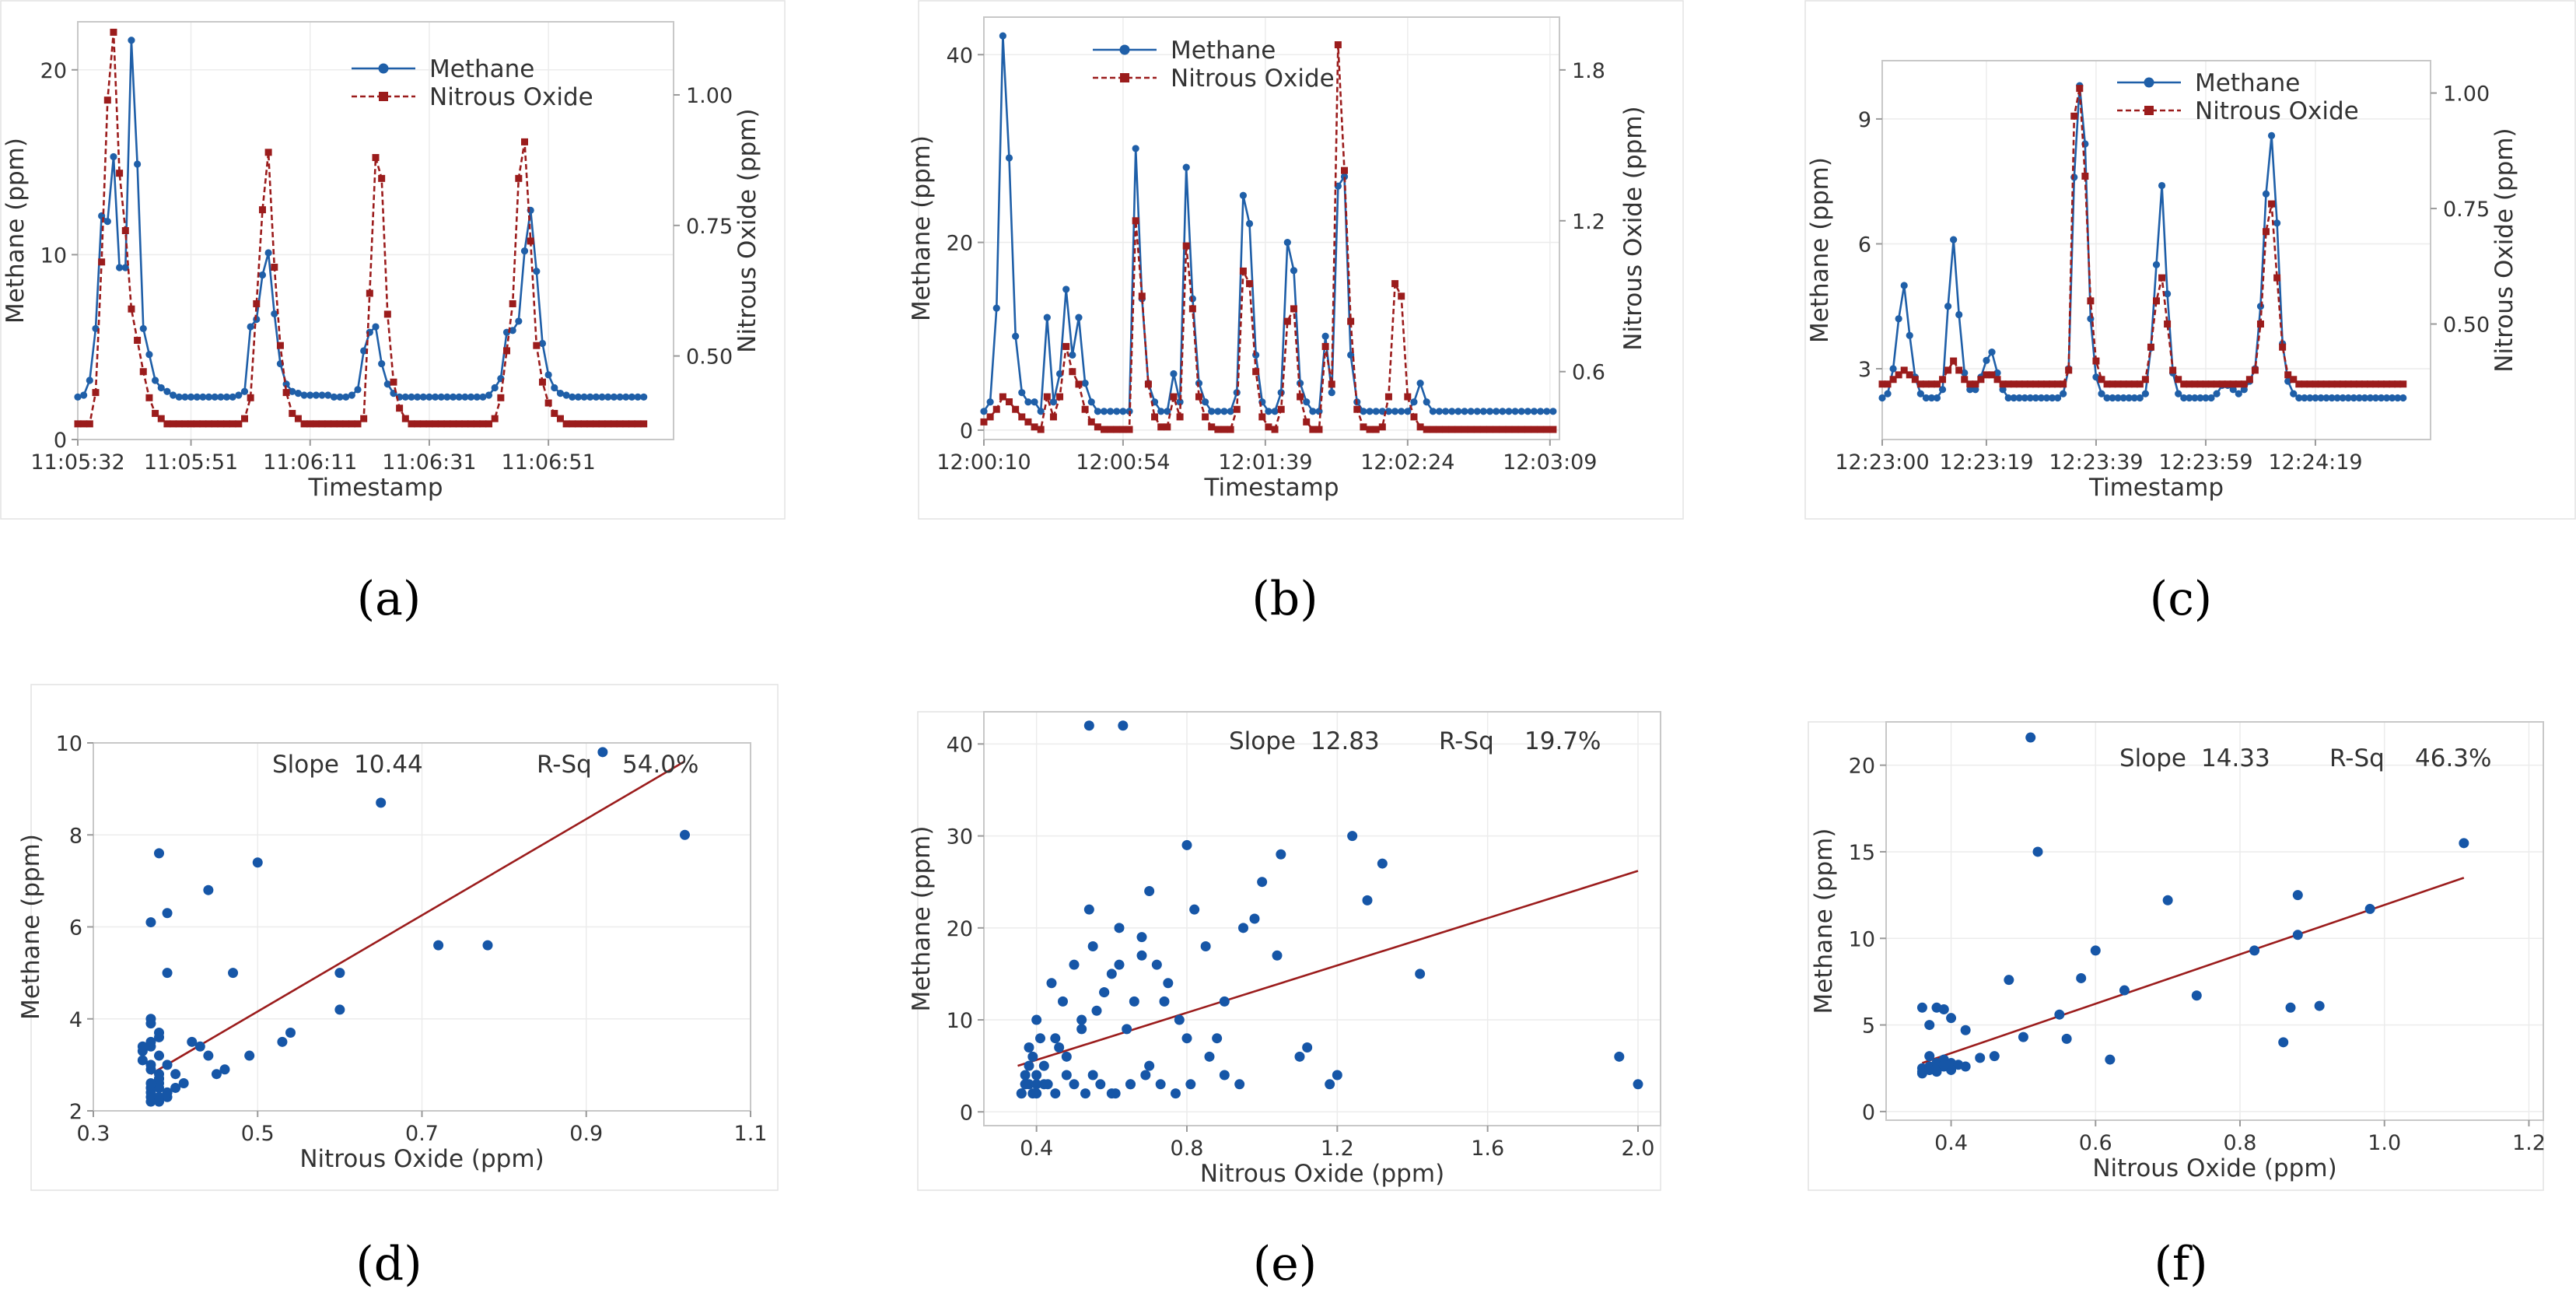 The image size is (2576, 1303). Describe the element at coordinates (1589, 71) in the screenshot. I see `y-tick-label-right: 1.8` at that location.